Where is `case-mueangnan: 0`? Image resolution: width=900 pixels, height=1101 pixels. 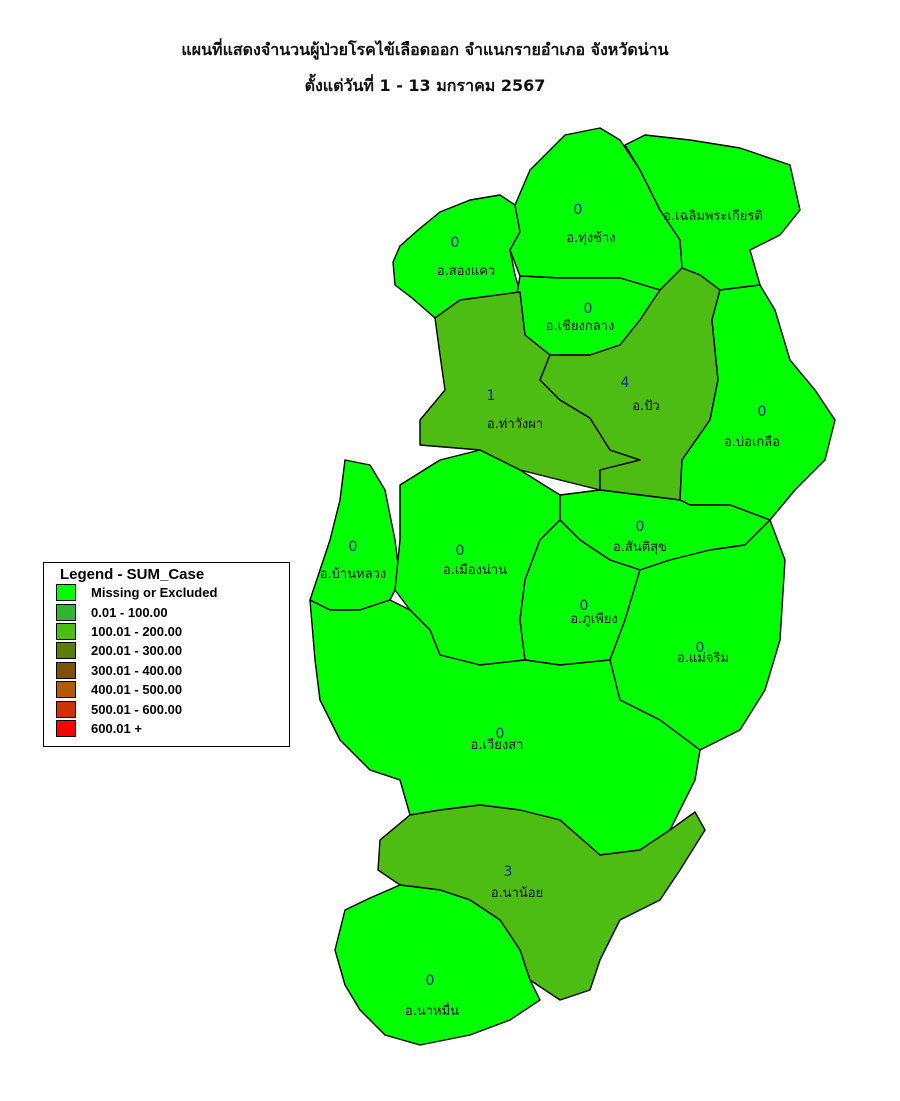 case-mueangnan: 0 is located at coordinates (460, 551).